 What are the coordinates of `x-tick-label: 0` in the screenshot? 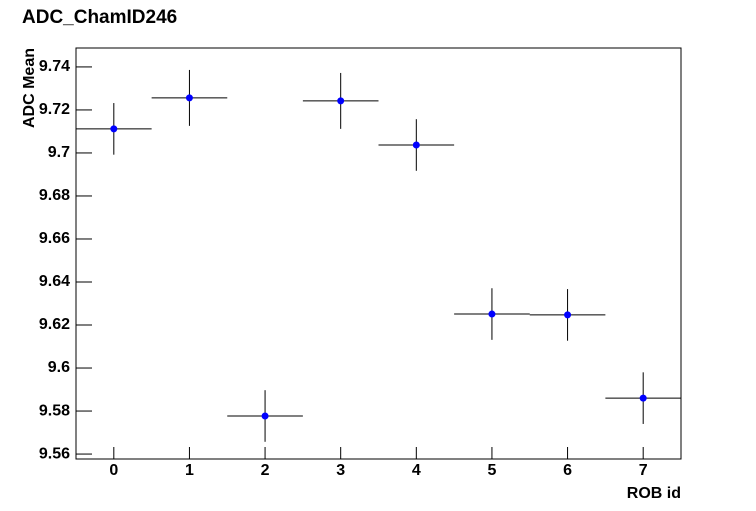 It's located at (113, 470).